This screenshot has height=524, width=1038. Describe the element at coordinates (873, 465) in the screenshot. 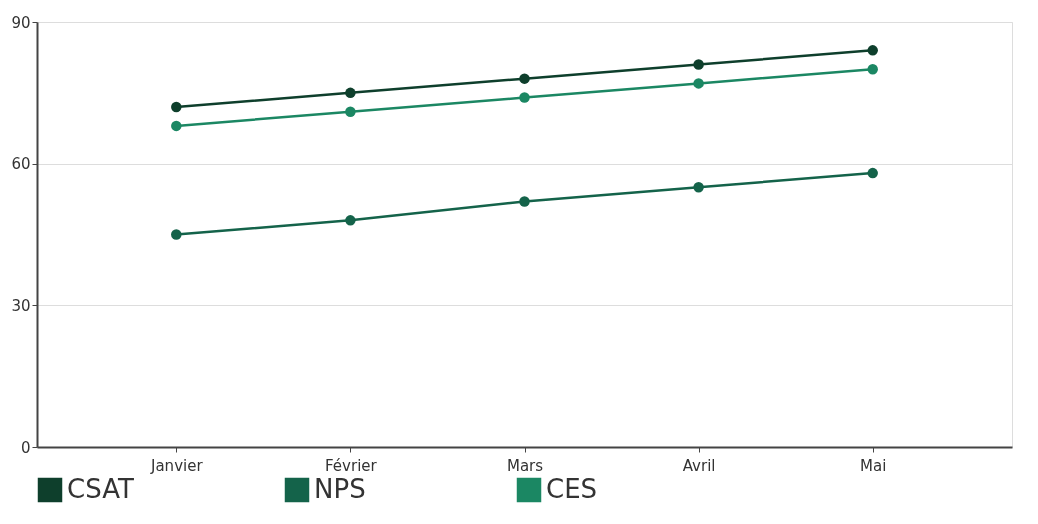

I see `x-tick-label: Mai` at that location.